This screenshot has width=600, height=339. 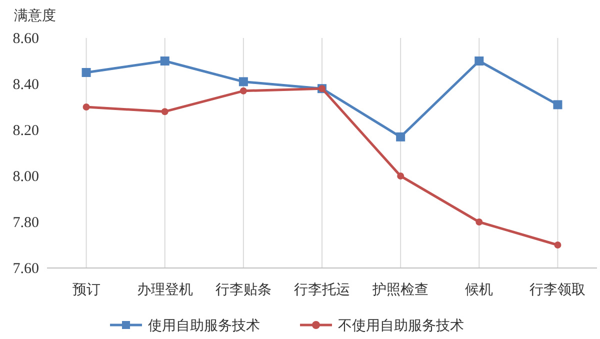 What do you see at coordinates (164, 290) in the screenshot?
I see `x-tick-label: 办理登机` at bounding box center [164, 290].